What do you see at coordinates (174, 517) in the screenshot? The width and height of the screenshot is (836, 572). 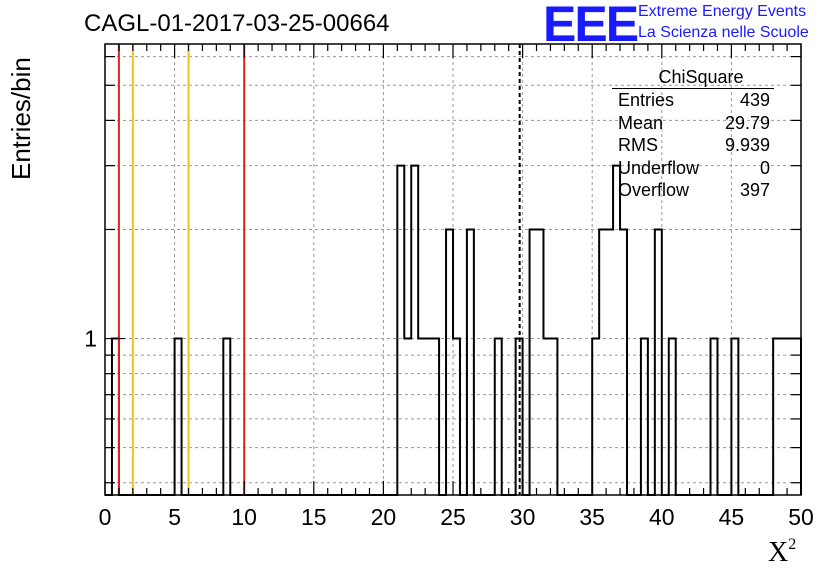 I see `x-tick-label: 5` at bounding box center [174, 517].